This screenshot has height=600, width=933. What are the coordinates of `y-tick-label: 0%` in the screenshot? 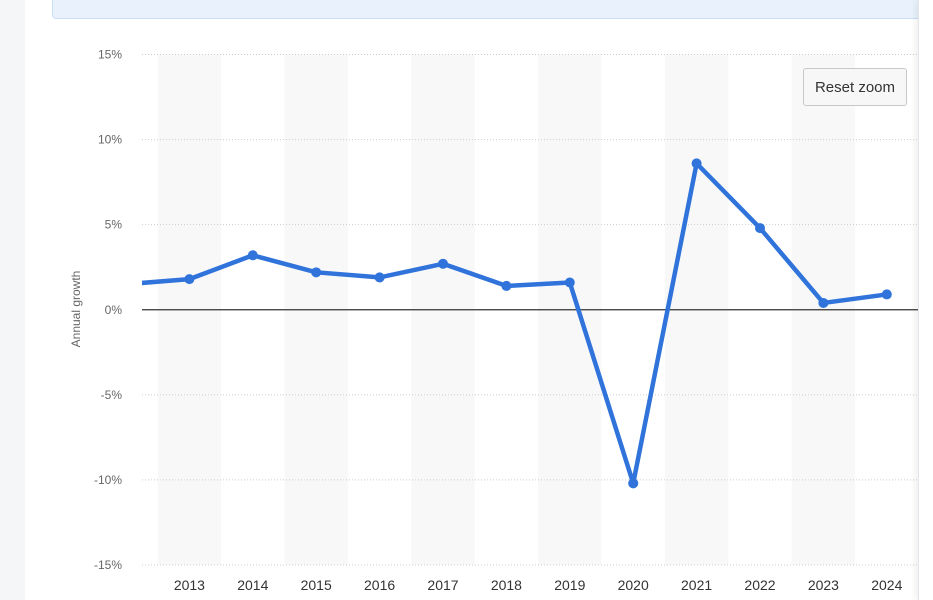 It's located at (114, 310).